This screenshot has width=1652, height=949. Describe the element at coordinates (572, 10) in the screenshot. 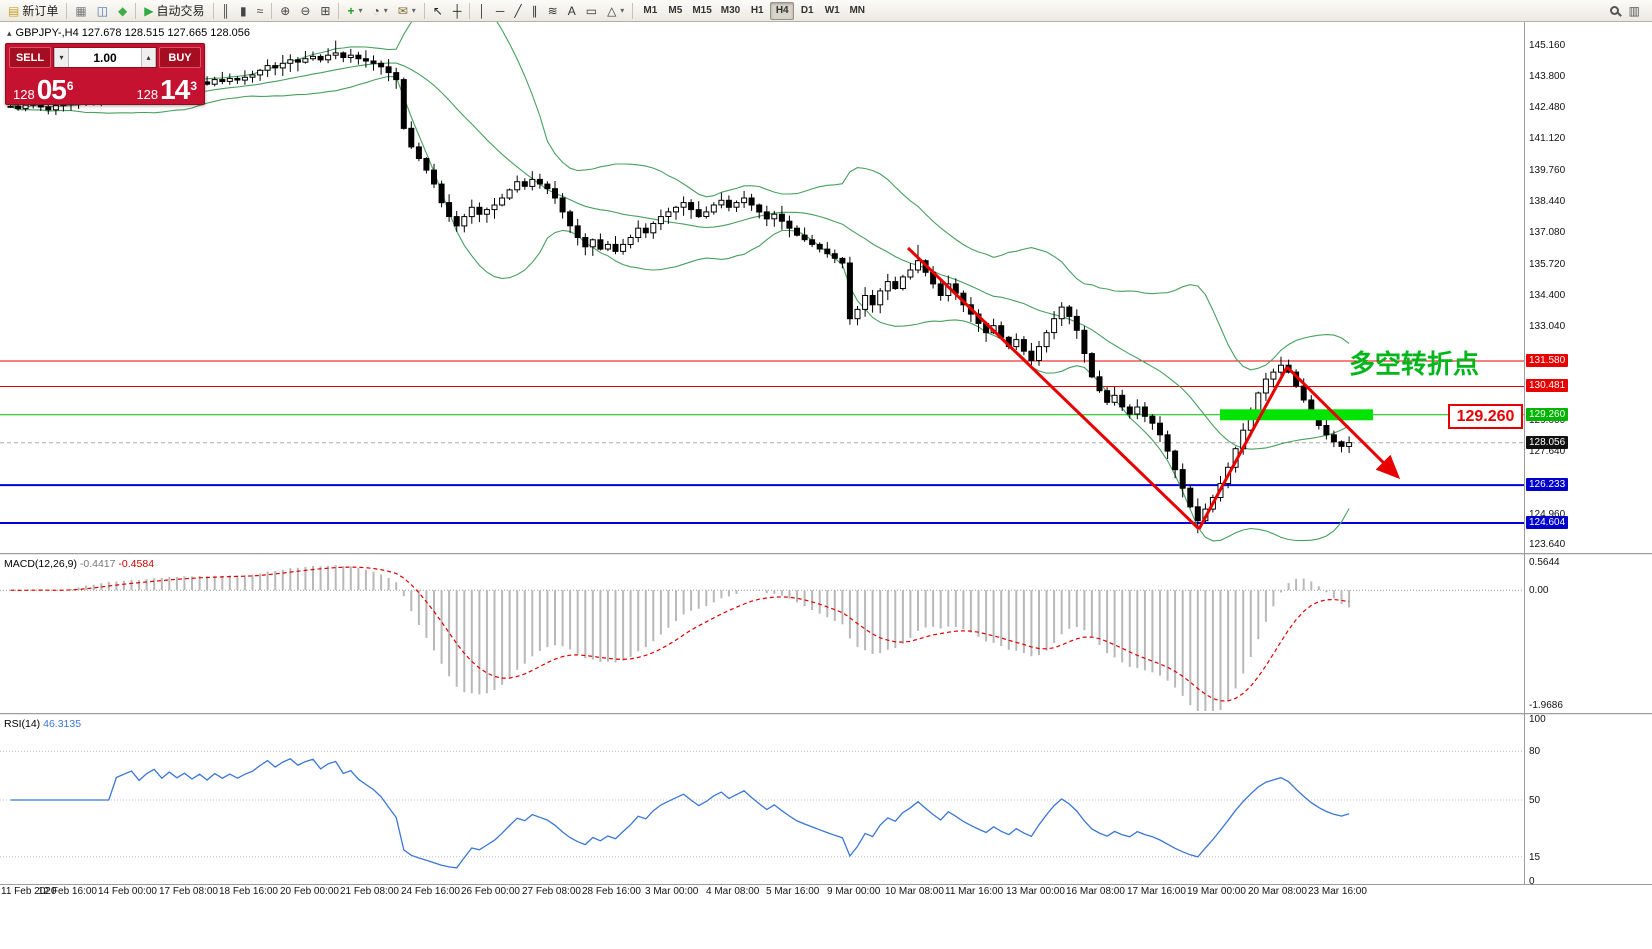

I see `text-button: A` at that location.